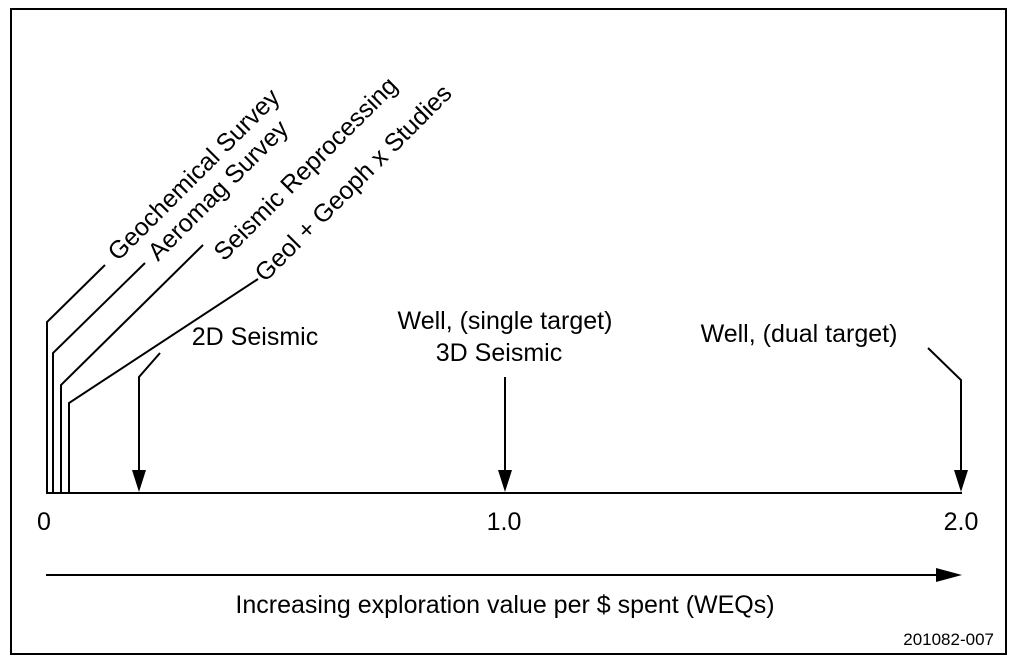 The height and width of the screenshot is (667, 1021). What do you see at coordinates (505, 321) in the screenshot?
I see `label-well-single-target: Well, (single target)` at bounding box center [505, 321].